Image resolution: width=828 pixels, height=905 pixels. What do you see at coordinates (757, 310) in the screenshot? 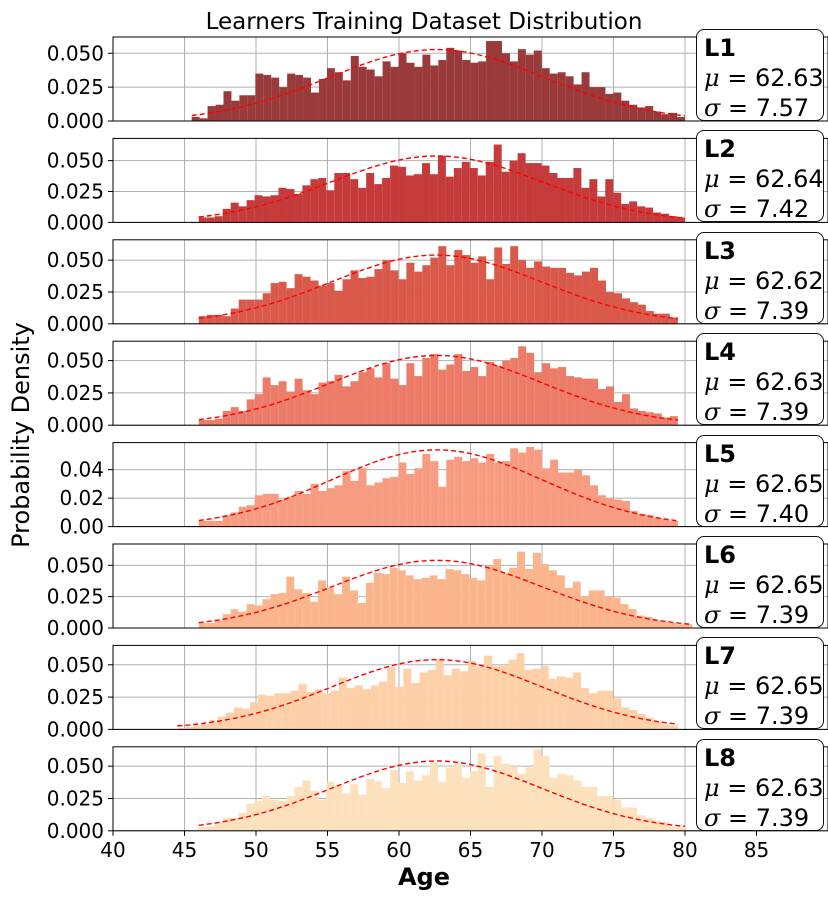
I see `legend-std: σ = 7.39` at bounding box center [757, 310].